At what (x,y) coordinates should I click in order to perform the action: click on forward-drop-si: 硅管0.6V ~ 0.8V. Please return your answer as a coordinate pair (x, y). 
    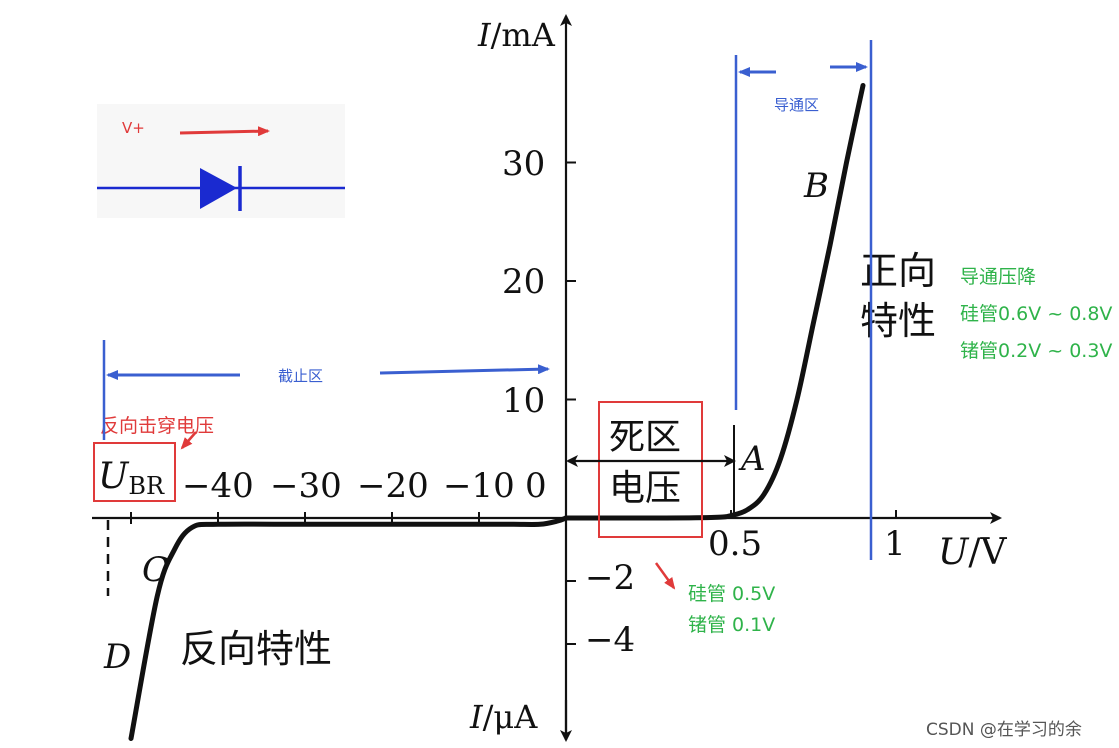
    Looking at the image, I should click on (1036, 314).